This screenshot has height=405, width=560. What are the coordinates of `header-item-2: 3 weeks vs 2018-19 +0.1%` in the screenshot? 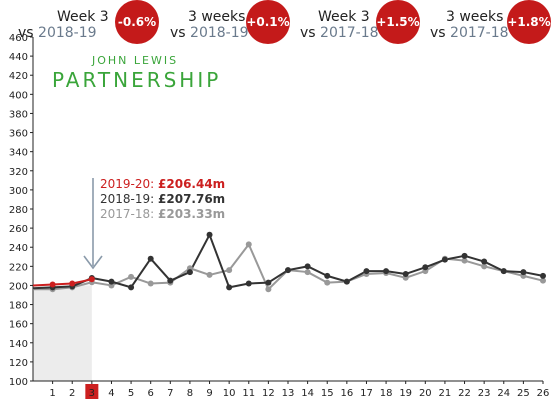 It's located at (230, 22).